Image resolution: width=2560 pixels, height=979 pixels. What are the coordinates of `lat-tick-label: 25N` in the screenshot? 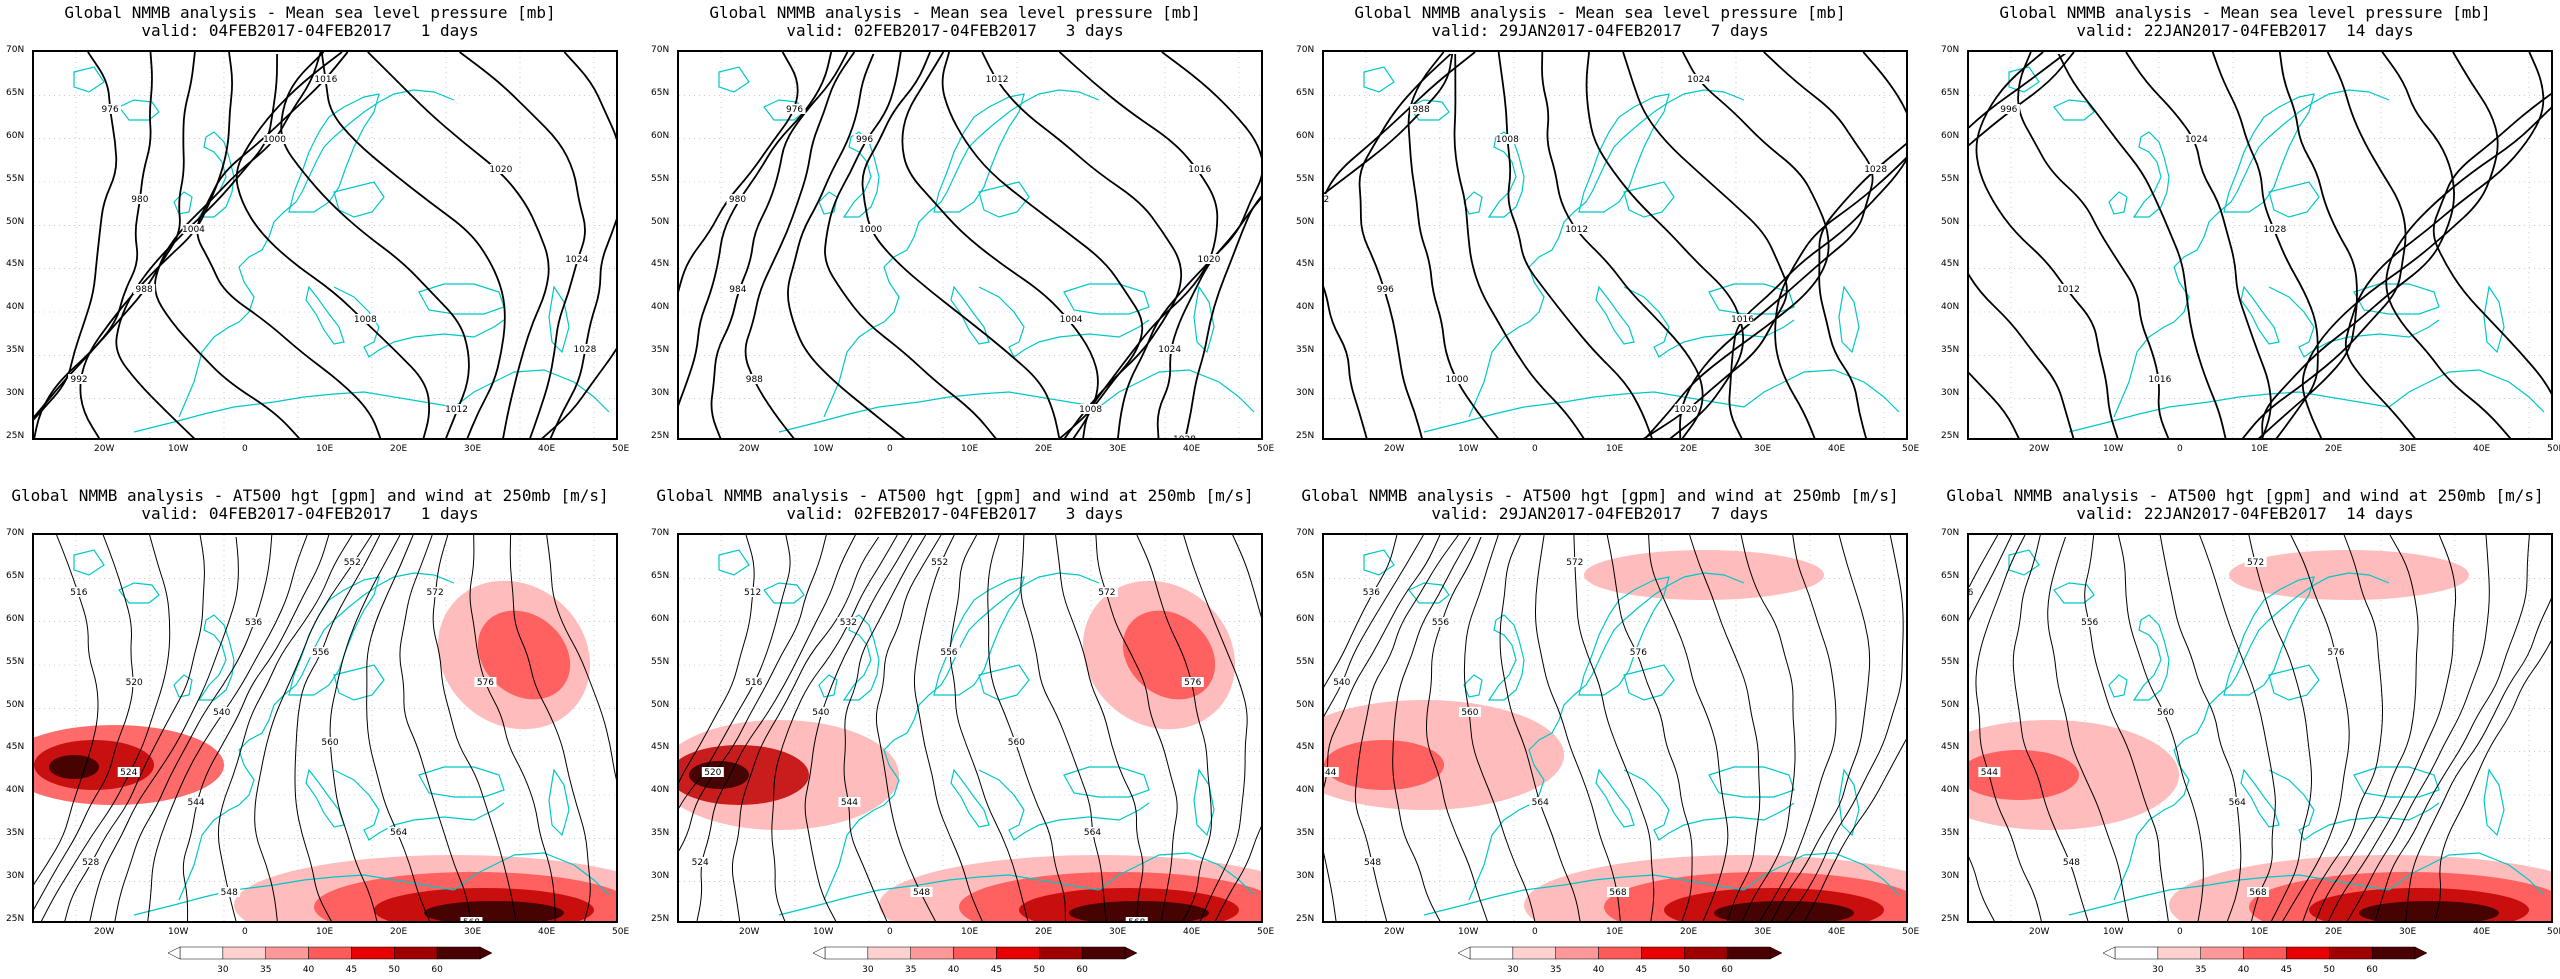 It's located at (1950, 919).